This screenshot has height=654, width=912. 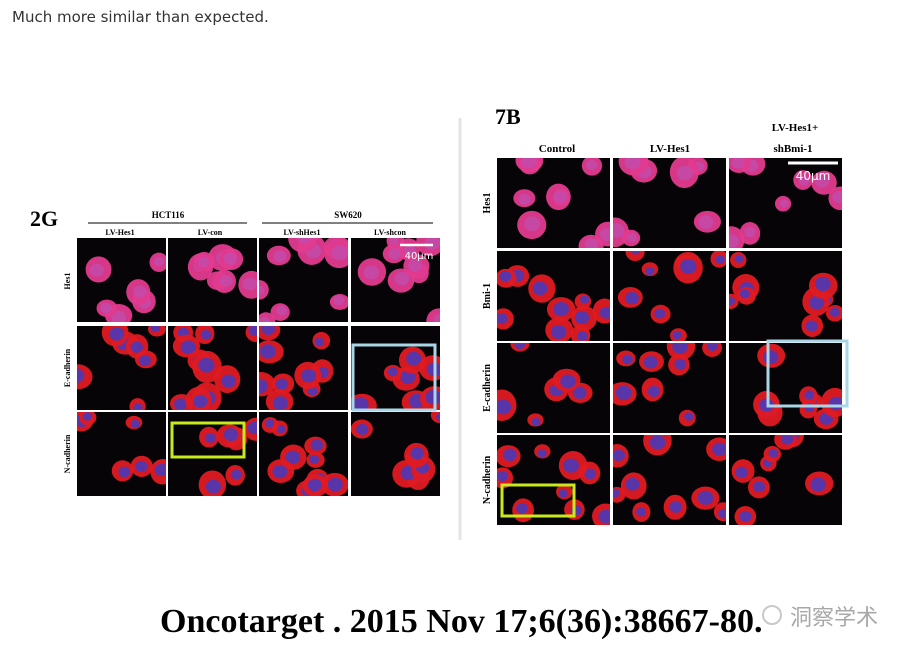 I want to click on row-label: Bmi-1, so click(x=487, y=296).